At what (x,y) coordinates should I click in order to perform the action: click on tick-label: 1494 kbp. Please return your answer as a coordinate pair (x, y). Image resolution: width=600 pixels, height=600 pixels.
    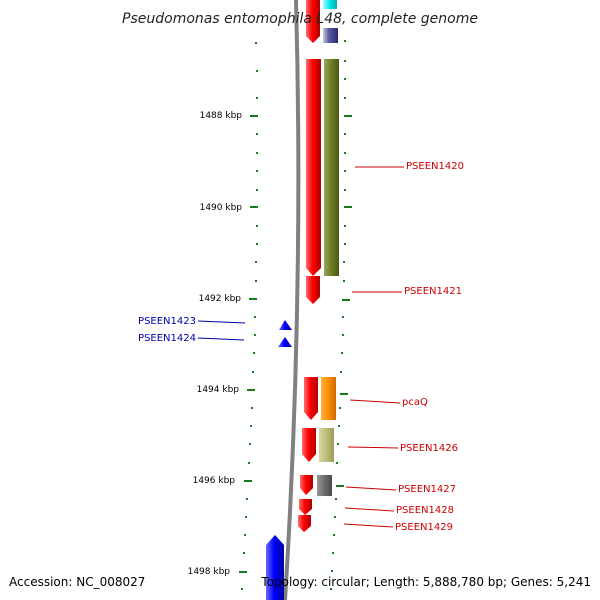
    Looking at the image, I should click on (218, 390).